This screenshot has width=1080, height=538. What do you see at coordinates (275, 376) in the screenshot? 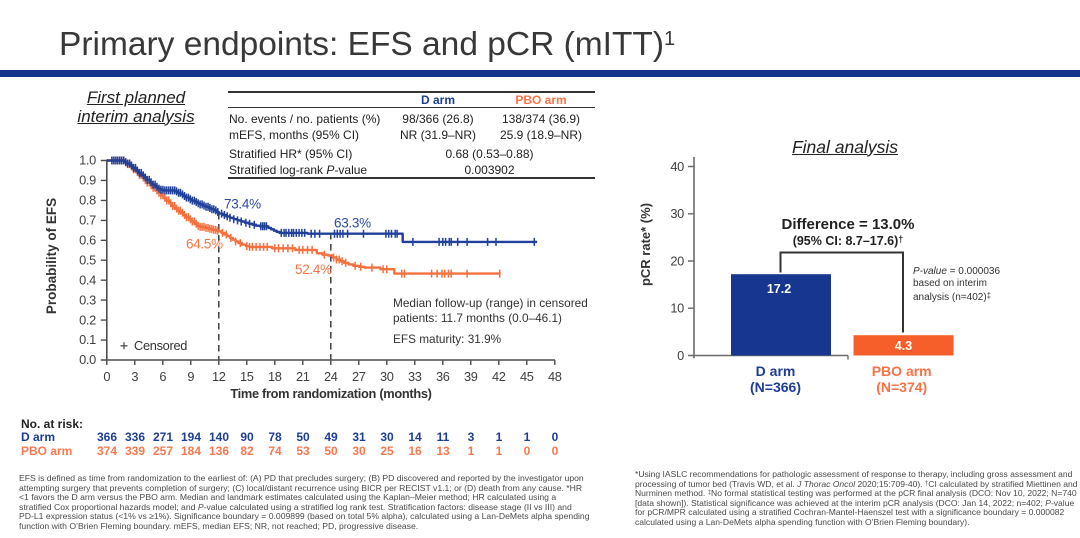
I see `svg-text: 18` at bounding box center [275, 376].